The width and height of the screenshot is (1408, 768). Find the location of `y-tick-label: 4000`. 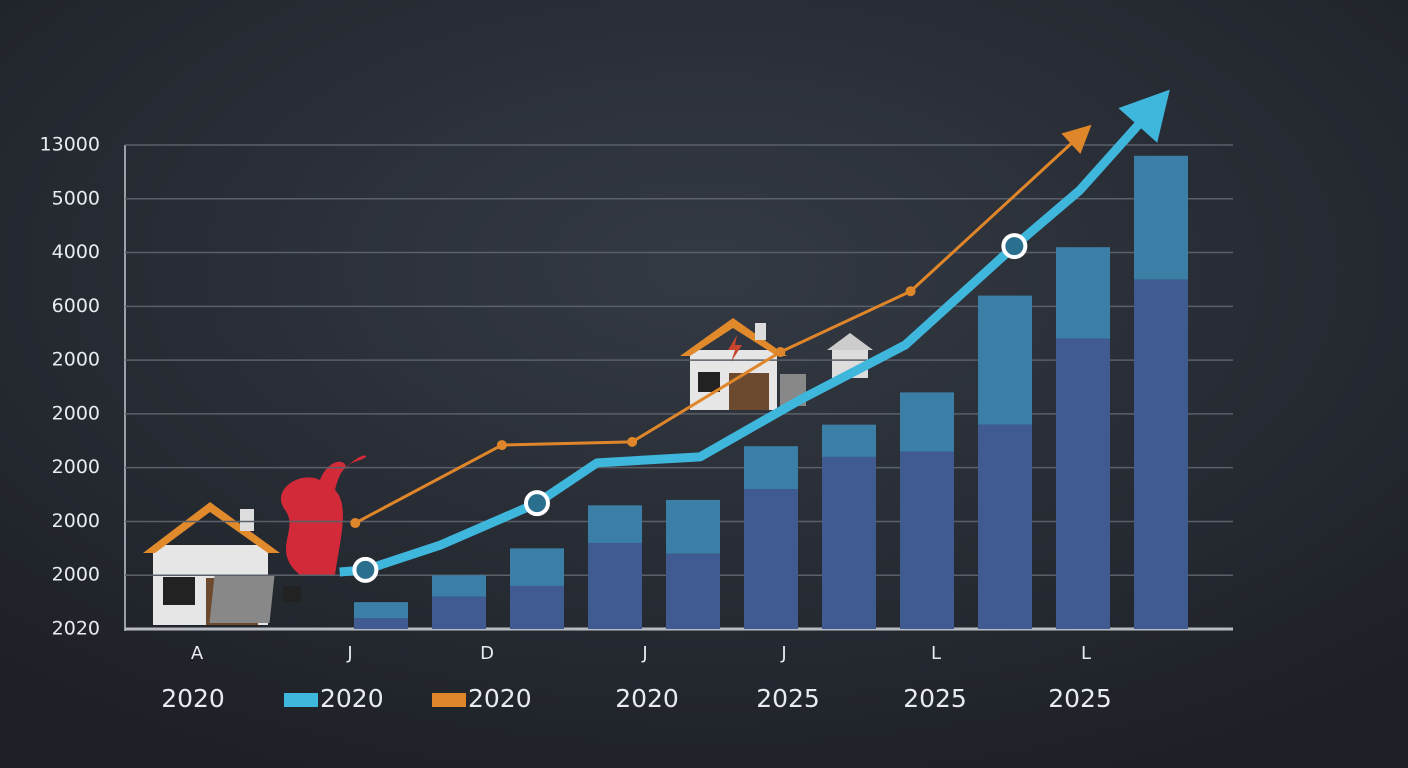

y-tick-label: 4000 is located at coordinates (76, 252).